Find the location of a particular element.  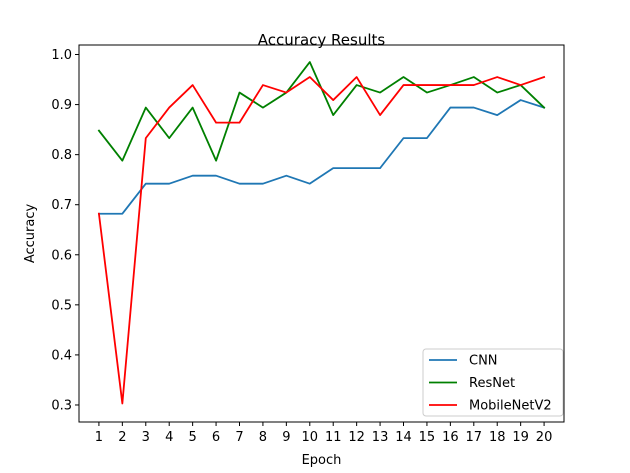

y-tick-label: 0.6 is located at coordinates (61, 255).